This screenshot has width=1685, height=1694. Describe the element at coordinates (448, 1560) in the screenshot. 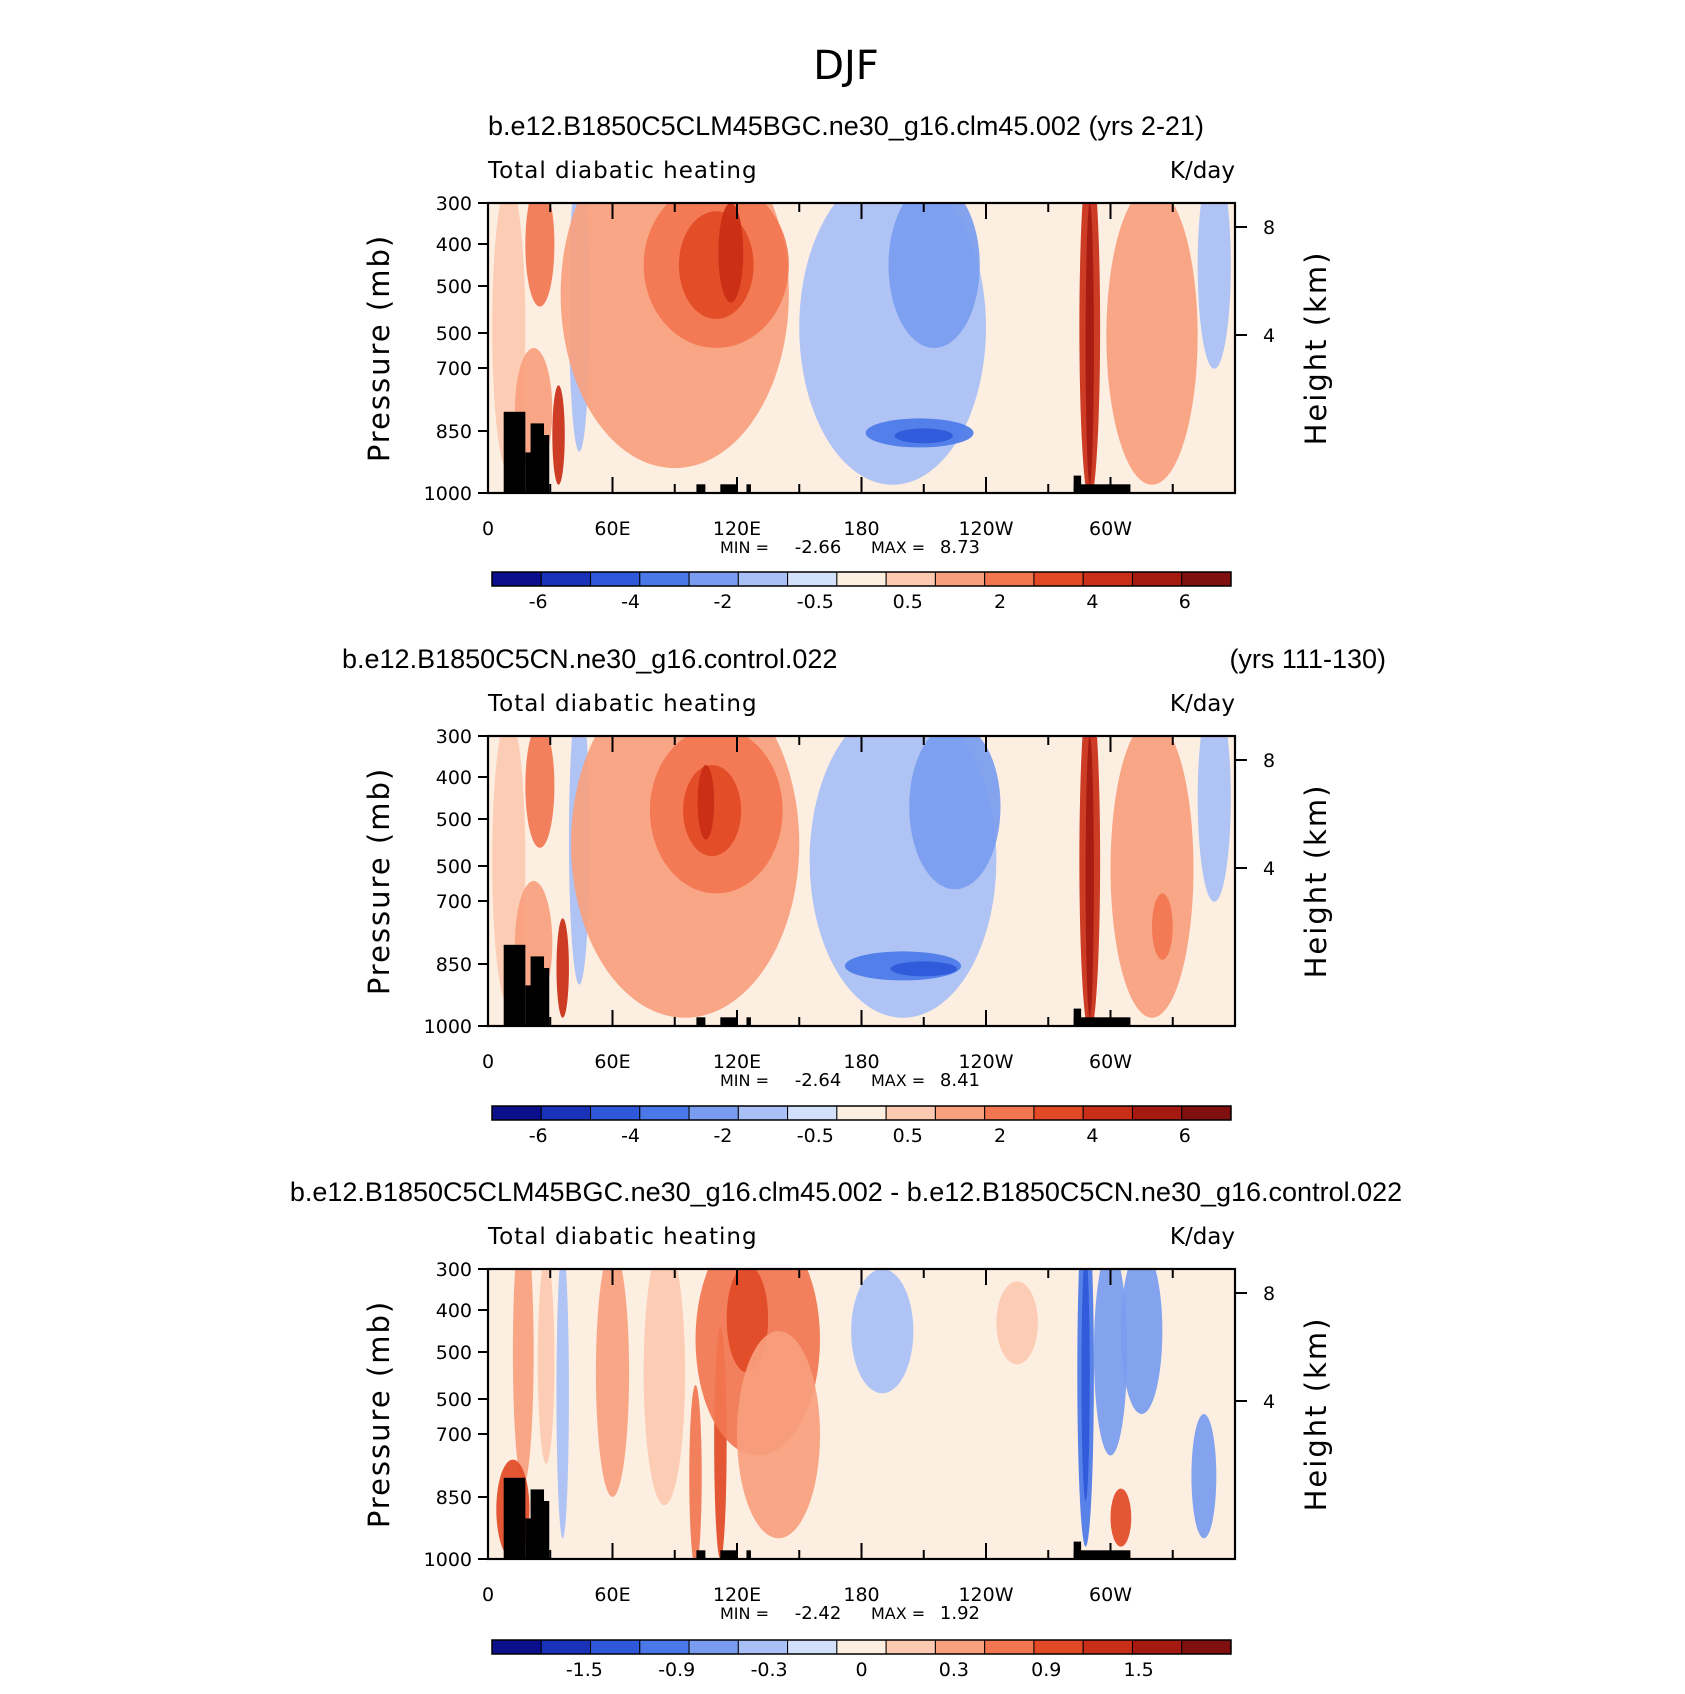

I see `y-tick-label: 1000` at that location.